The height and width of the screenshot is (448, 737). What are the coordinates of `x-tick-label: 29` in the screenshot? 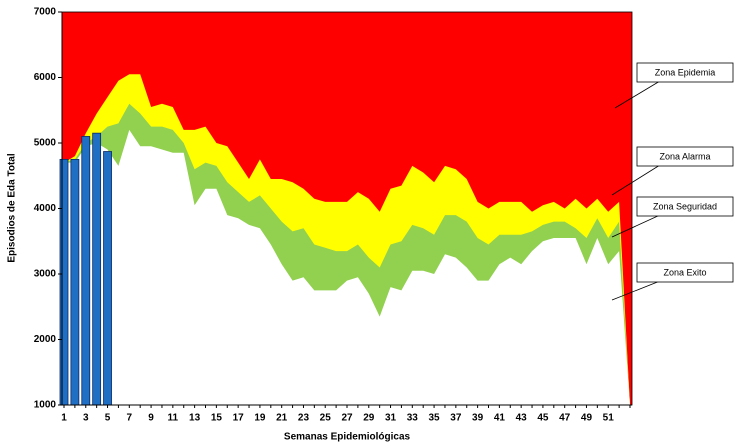 It's located at (369, 418).